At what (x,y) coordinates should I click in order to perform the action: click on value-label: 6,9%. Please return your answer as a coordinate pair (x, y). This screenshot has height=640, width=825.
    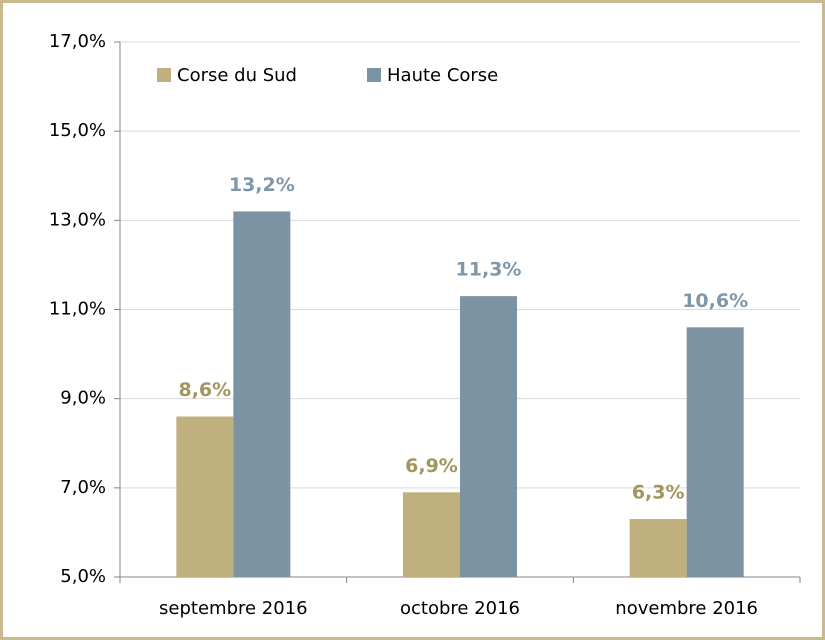
    Looking at the image, I should click on (431, 466).